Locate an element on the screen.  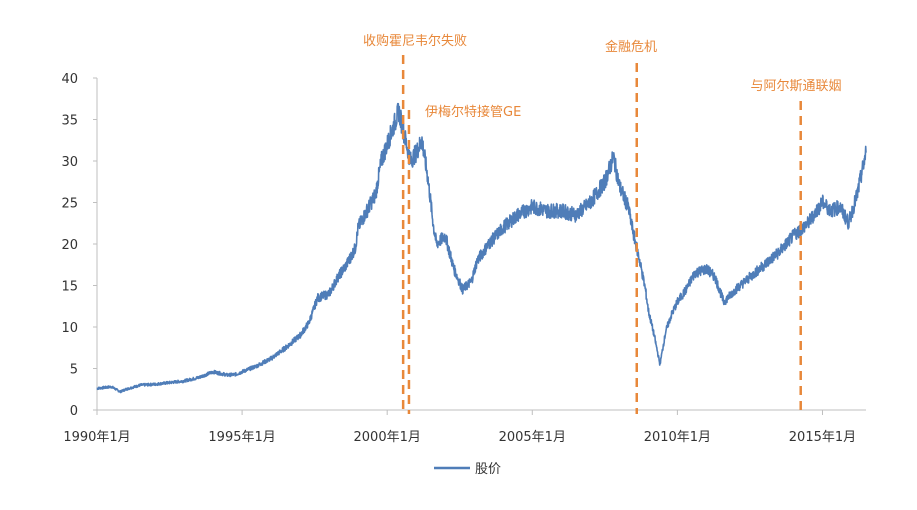
y-tick-label: 30 is located at coordinates (69, 162).